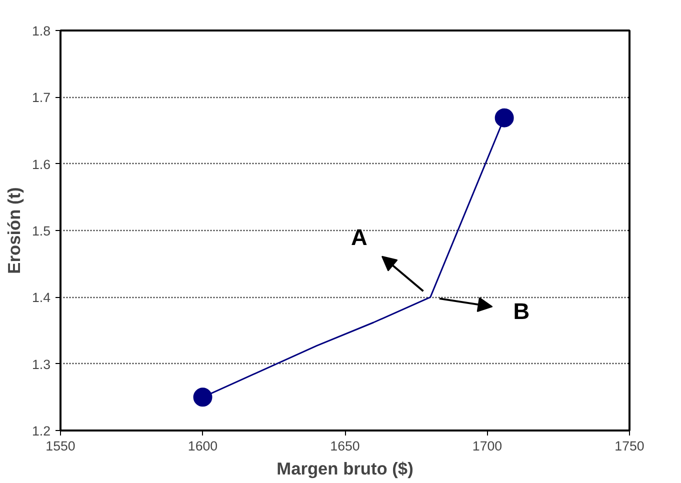 This screenshot has height=483, width=681. Describe the element at coordinates (41, 31) in the screenshot. I see `y-tick-label: 1.8` at that location.